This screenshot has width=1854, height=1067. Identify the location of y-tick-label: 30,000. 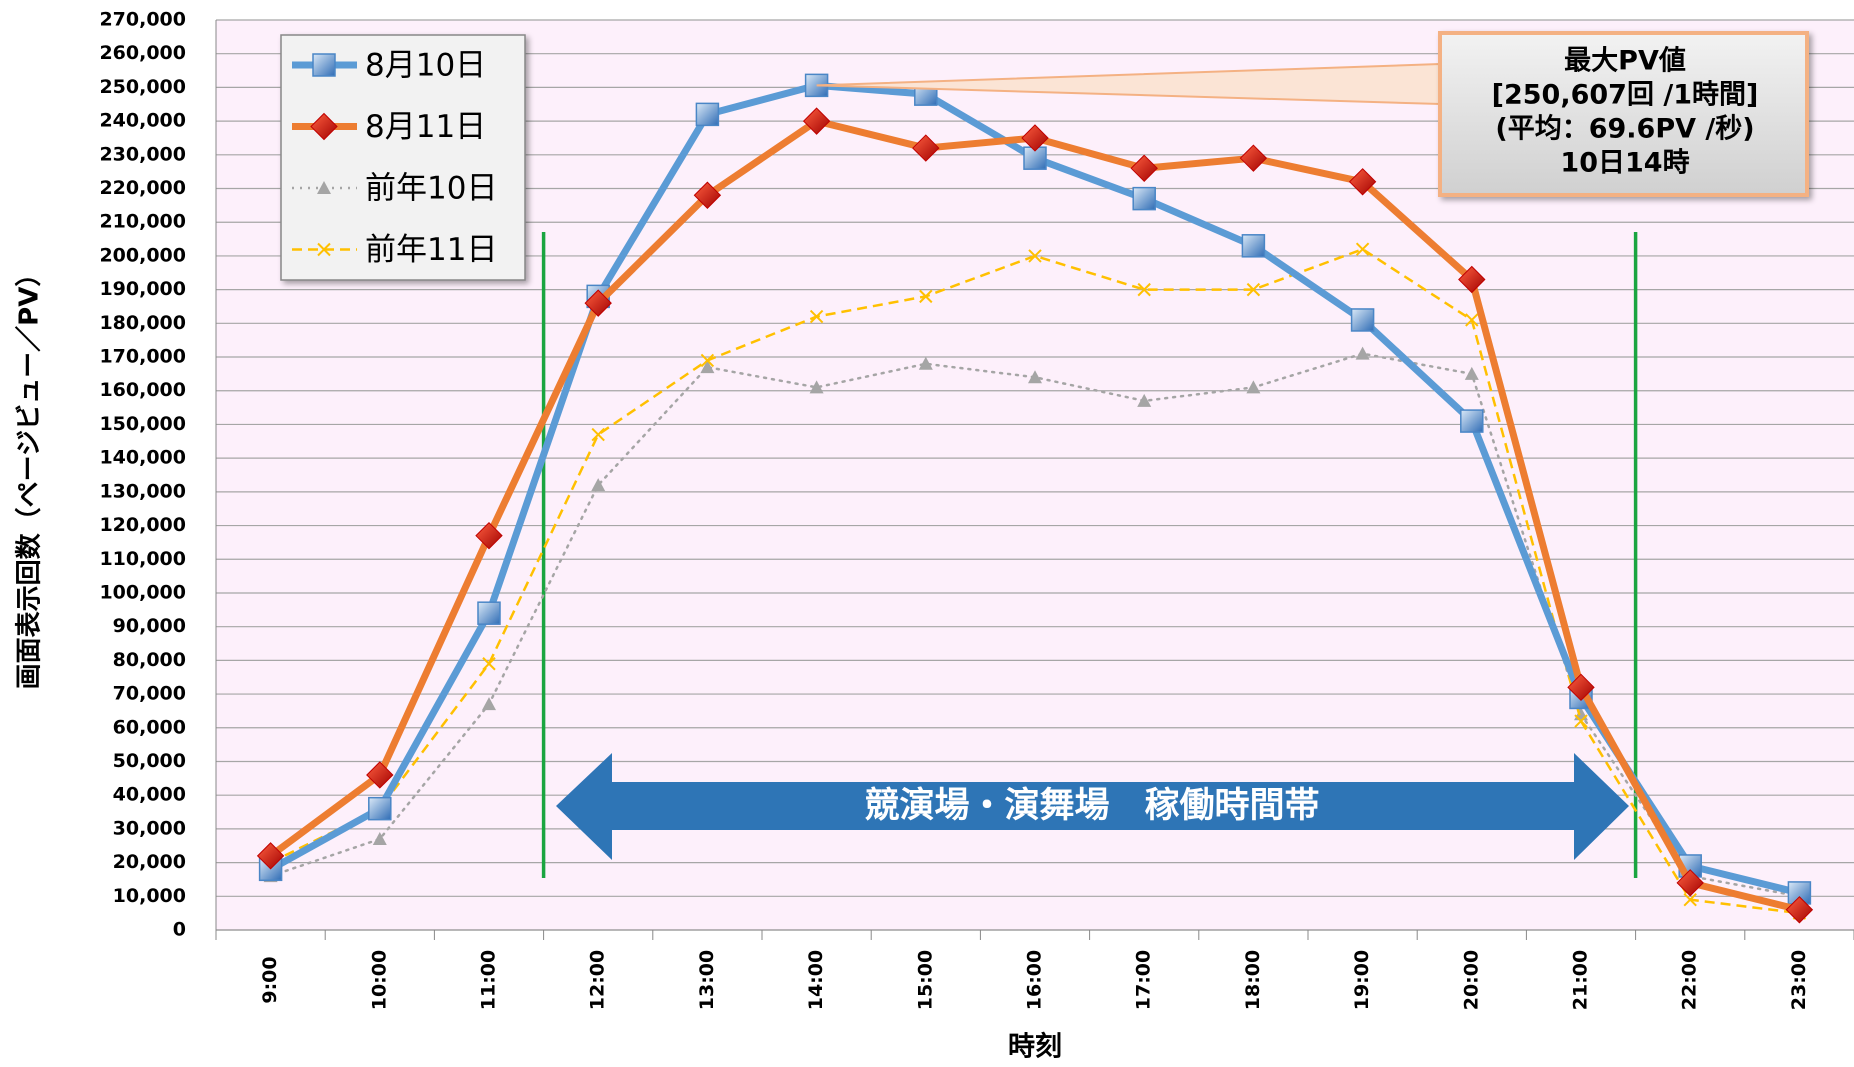
(149, 828).